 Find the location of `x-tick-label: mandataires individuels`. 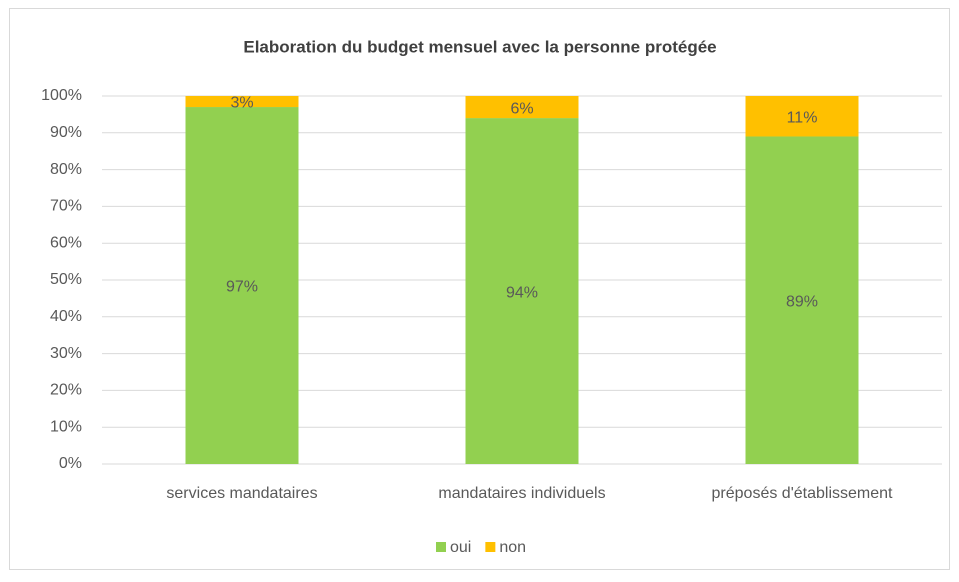

x-tick-label: mandataires individuels is located at coordinates (521, 493).